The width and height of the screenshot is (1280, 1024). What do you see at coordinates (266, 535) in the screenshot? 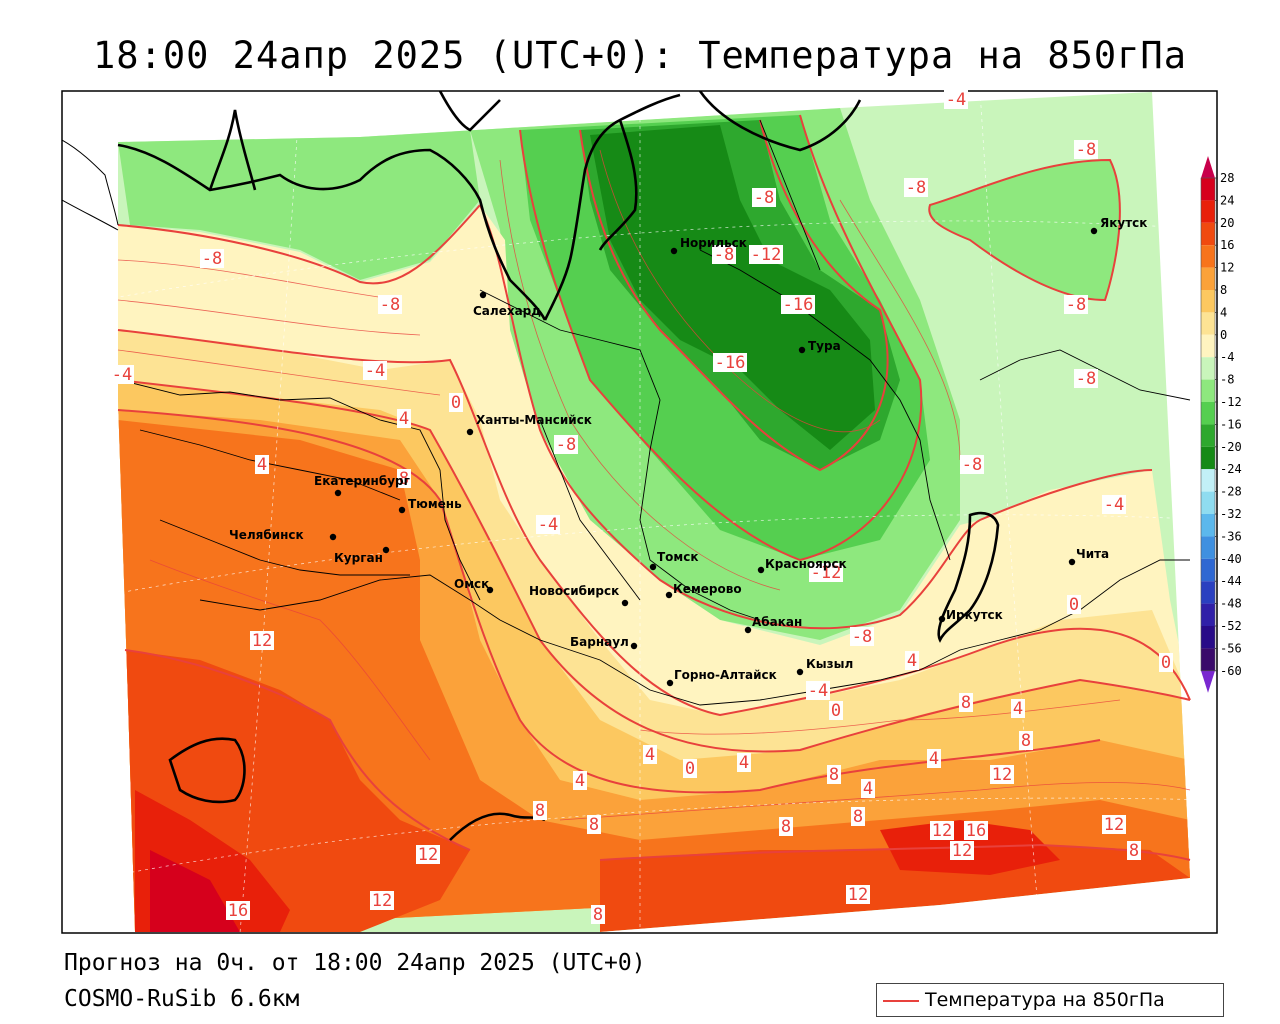
I see `city-label: Челябинск` at bounding box center [266, 535].